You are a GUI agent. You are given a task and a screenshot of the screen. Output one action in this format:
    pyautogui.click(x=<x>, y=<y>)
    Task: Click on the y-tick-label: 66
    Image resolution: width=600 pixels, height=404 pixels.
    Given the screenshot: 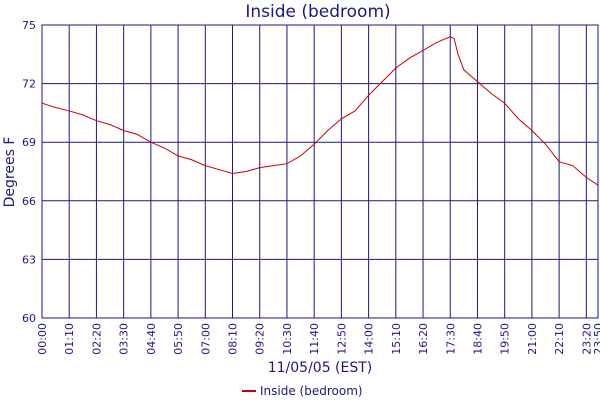 What is the action you would take?
    pyautogui.click(x=29, y=201)
    